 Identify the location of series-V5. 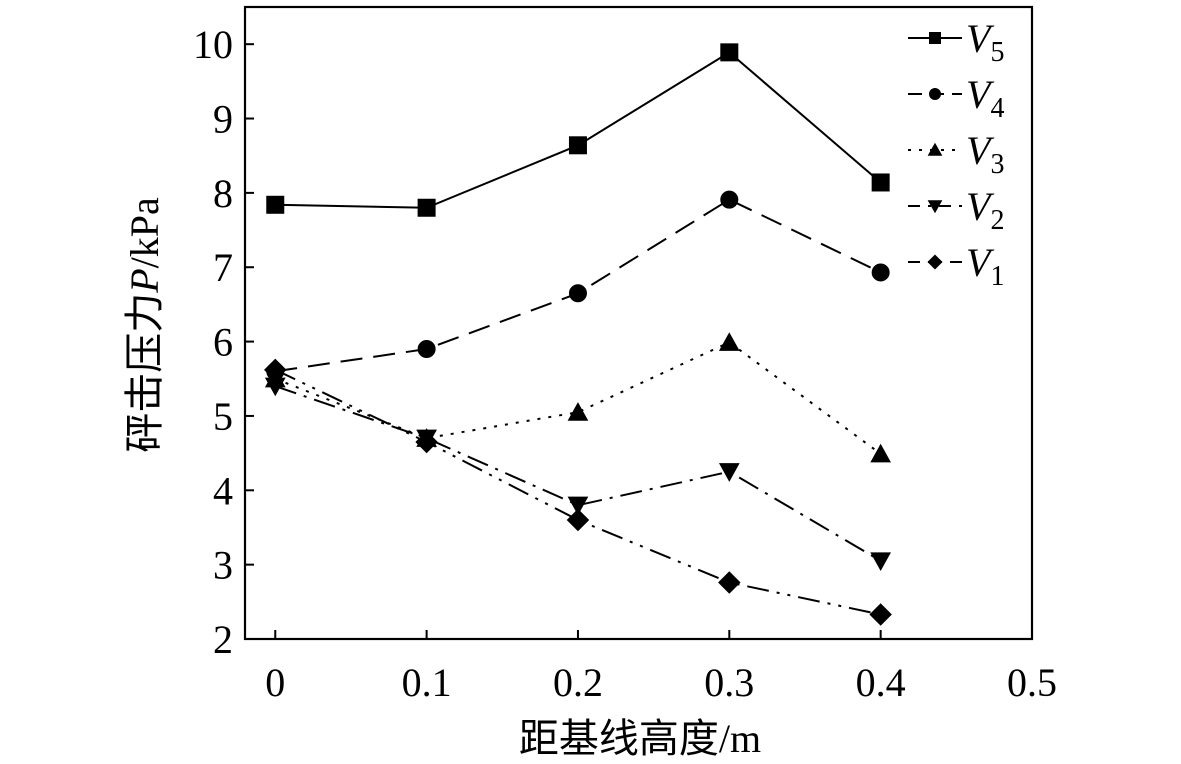
(578, 130).